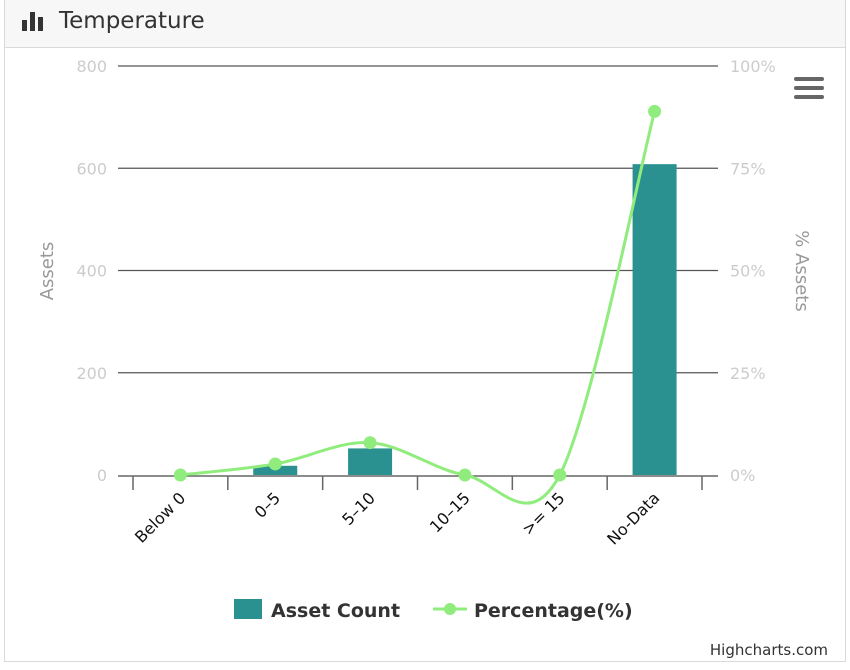 The image size is (850, 670). I want to click on legend-swatch-marker, so click(450, 609).